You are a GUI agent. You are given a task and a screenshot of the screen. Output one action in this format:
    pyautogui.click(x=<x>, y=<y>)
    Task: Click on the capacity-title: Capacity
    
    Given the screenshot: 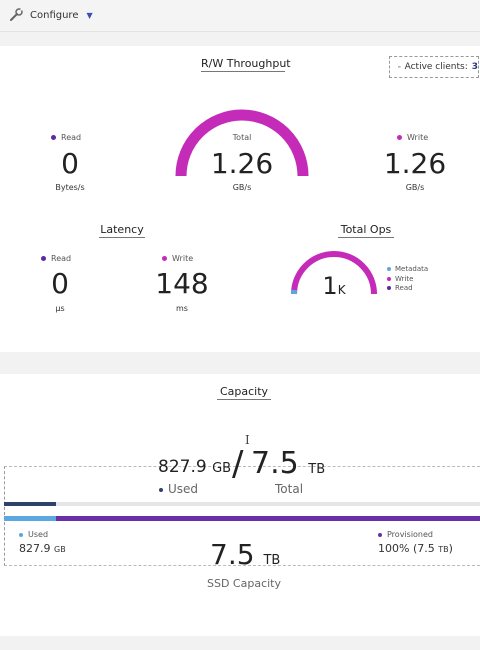 What is the action you would take?
    pyautogui.click(x=244, y=392)
    